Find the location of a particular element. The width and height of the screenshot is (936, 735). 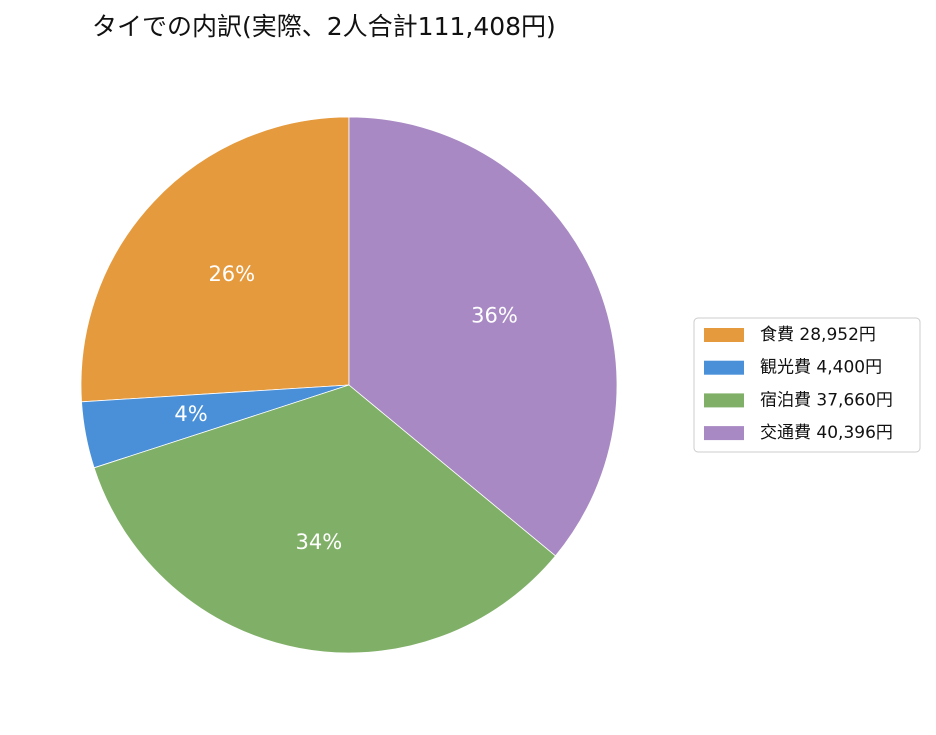

slice-label: 34% is located at coordinates (319, 542).